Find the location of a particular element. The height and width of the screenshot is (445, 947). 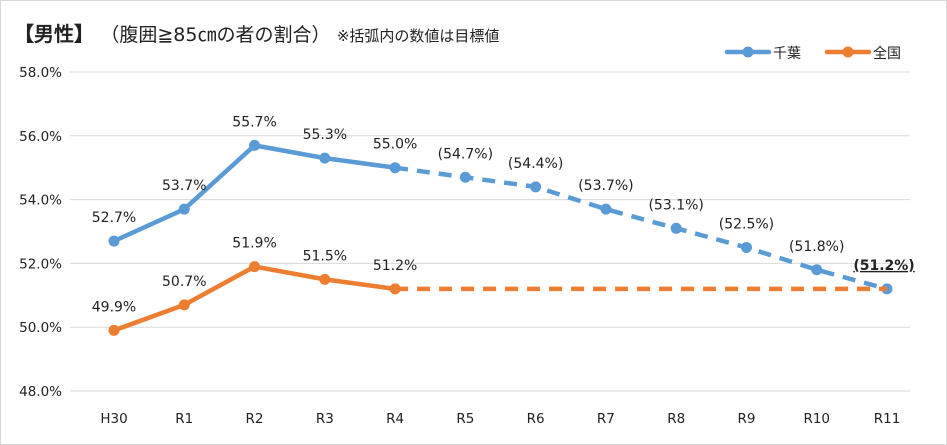

data-label: 52.7% is located at coordinates (114, 218).